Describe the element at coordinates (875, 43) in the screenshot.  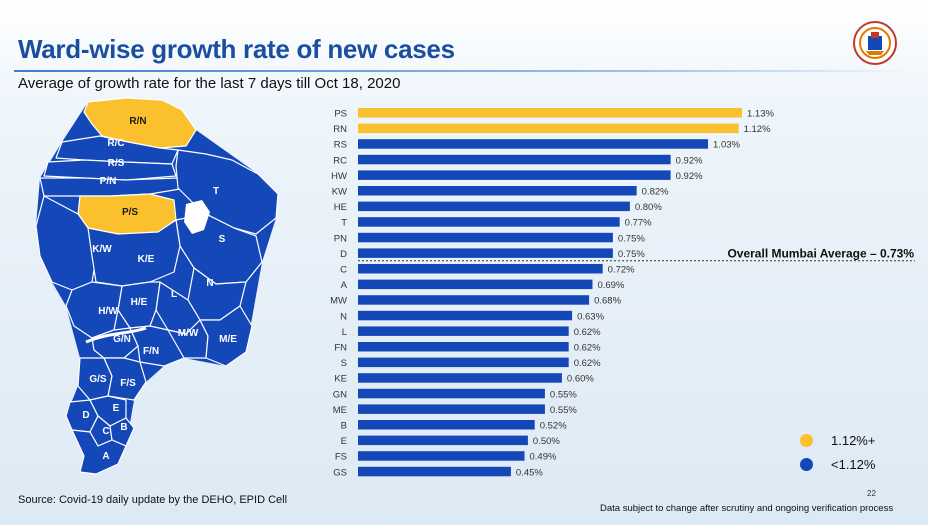
I see `bmc-seal-icon` at that location.